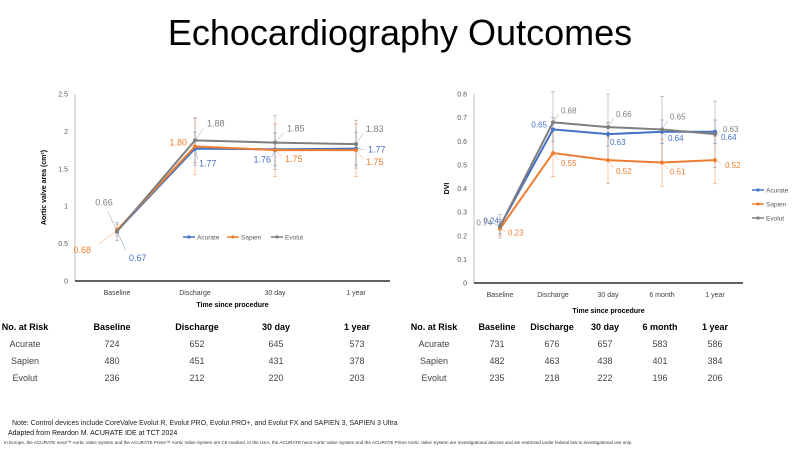 The width and height of the screenshot is (800, 450). I want to click on ava-x-tick-label: Discharge, so click(195, 293).